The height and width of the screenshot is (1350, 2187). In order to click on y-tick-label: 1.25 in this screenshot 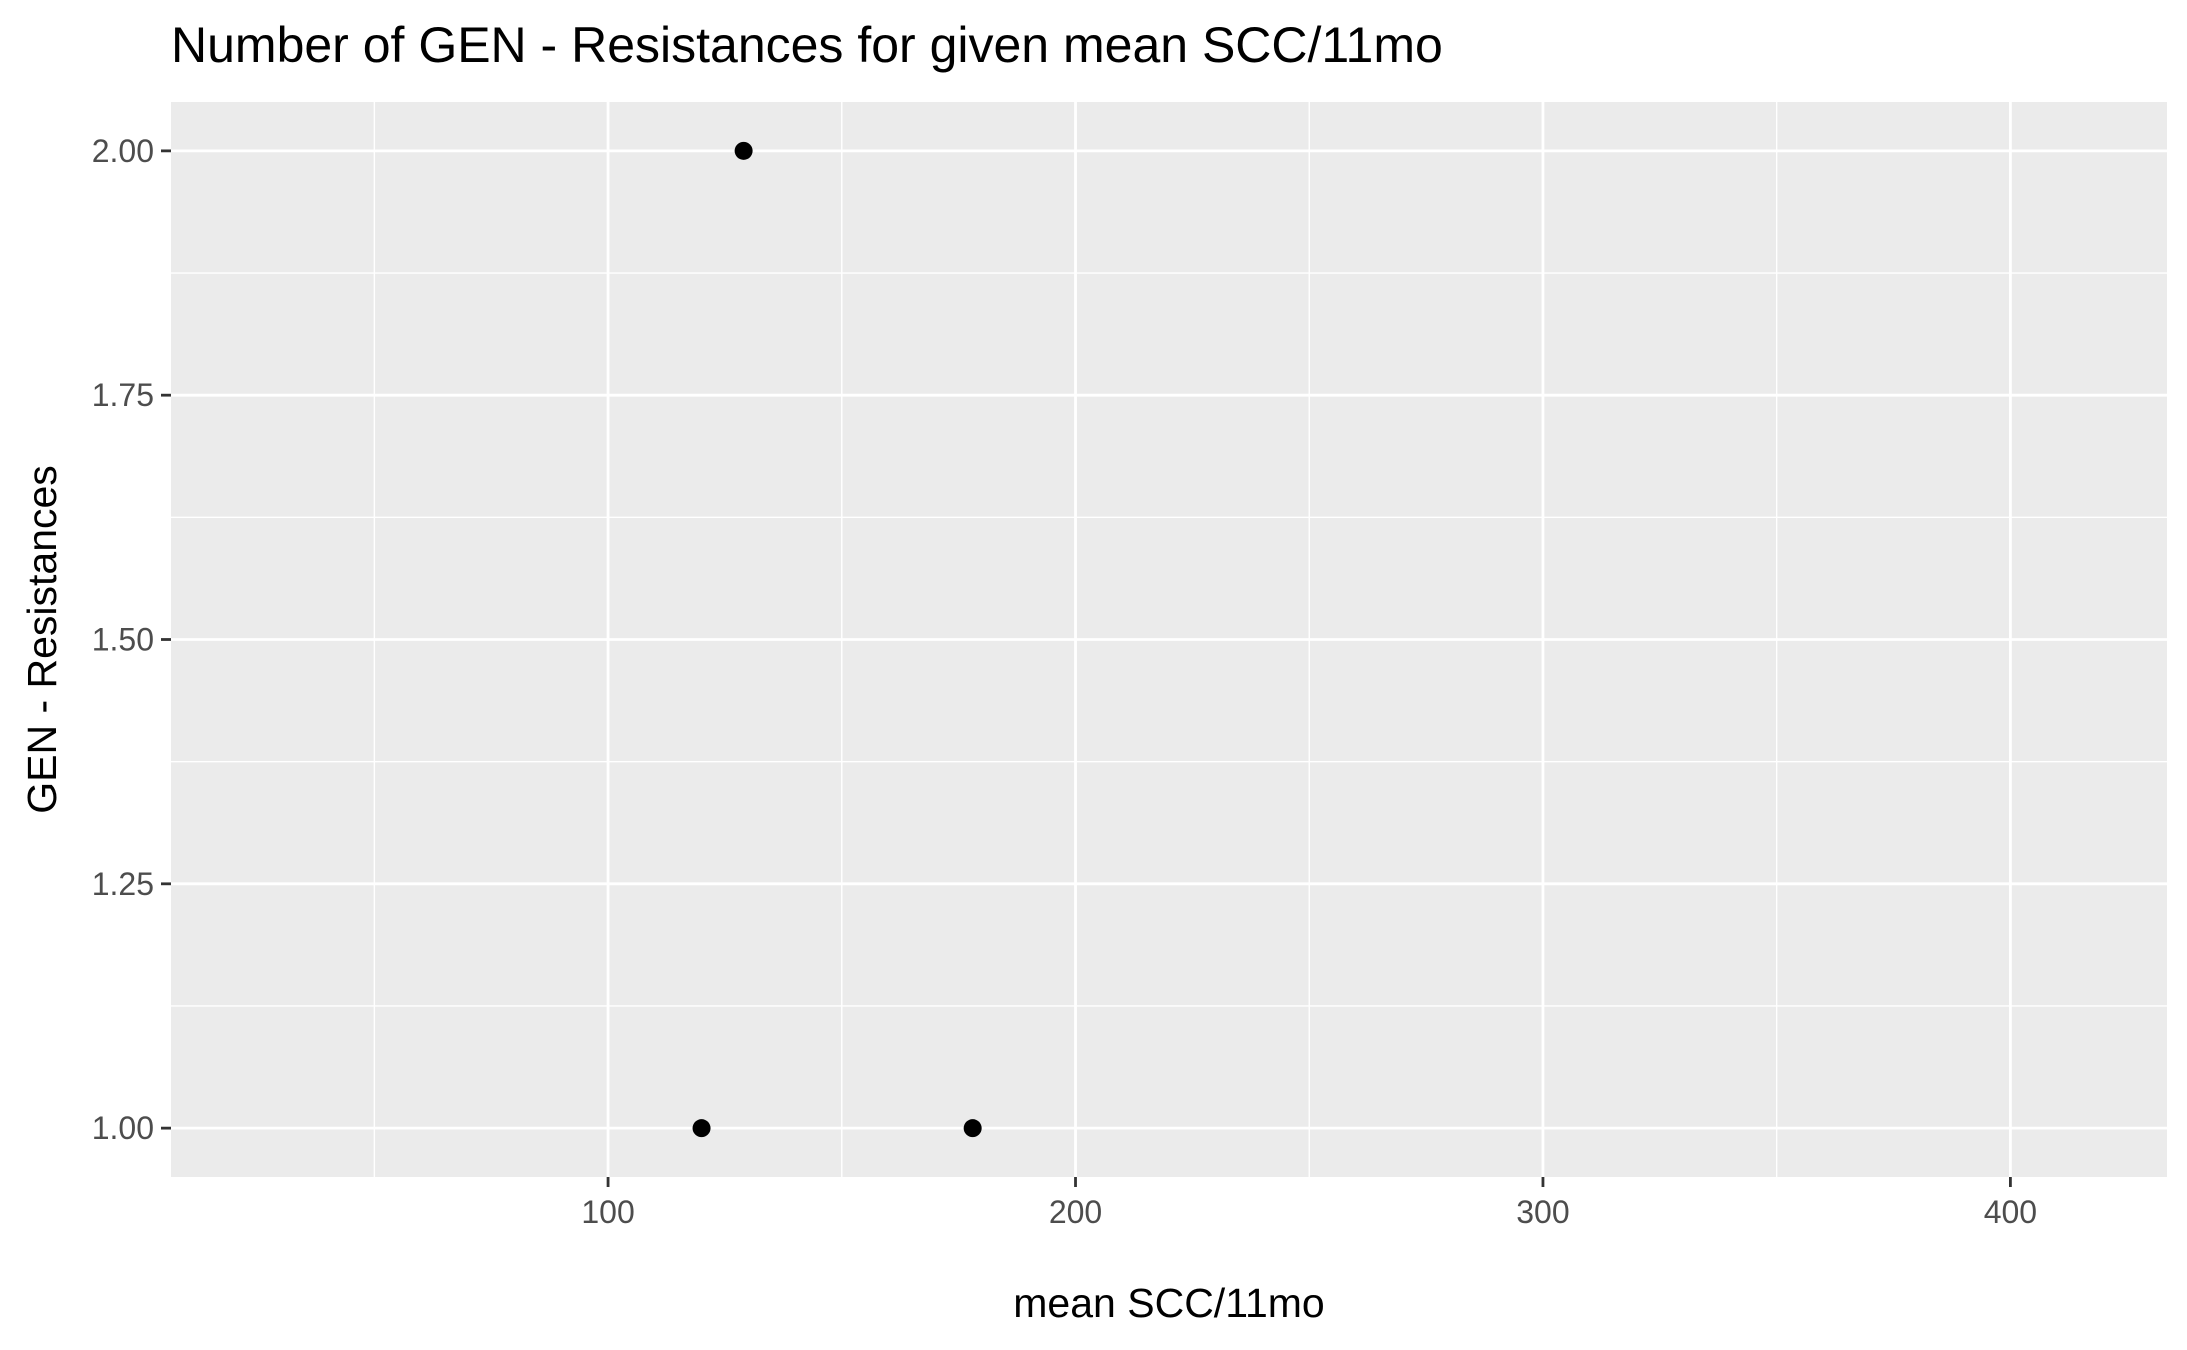, I will do `click(123, 884)`.